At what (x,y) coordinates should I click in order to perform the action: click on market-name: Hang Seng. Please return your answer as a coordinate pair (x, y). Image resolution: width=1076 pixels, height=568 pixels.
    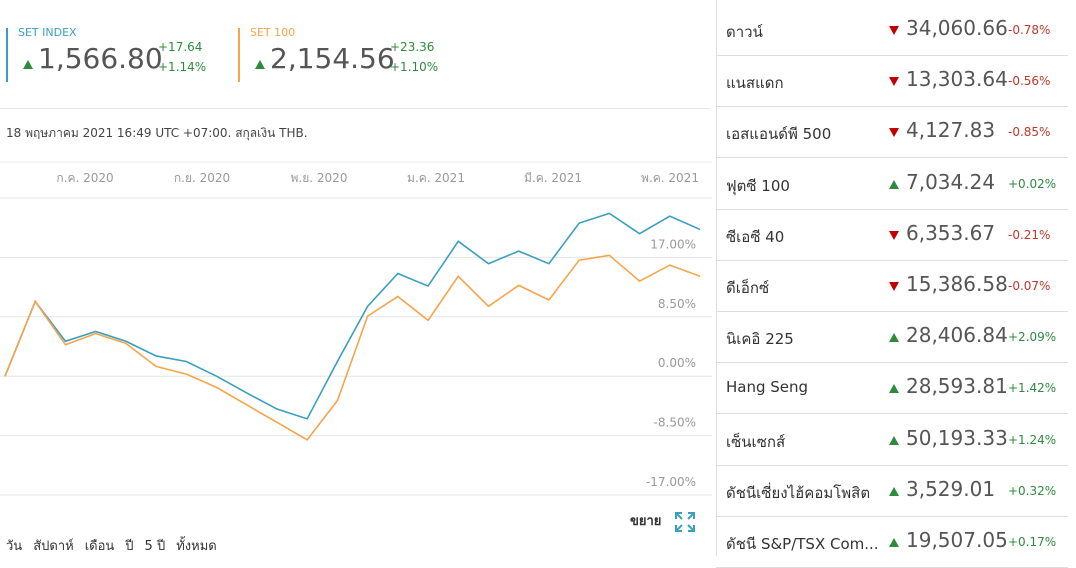
    Looking at the image, I should click on (767, 387).